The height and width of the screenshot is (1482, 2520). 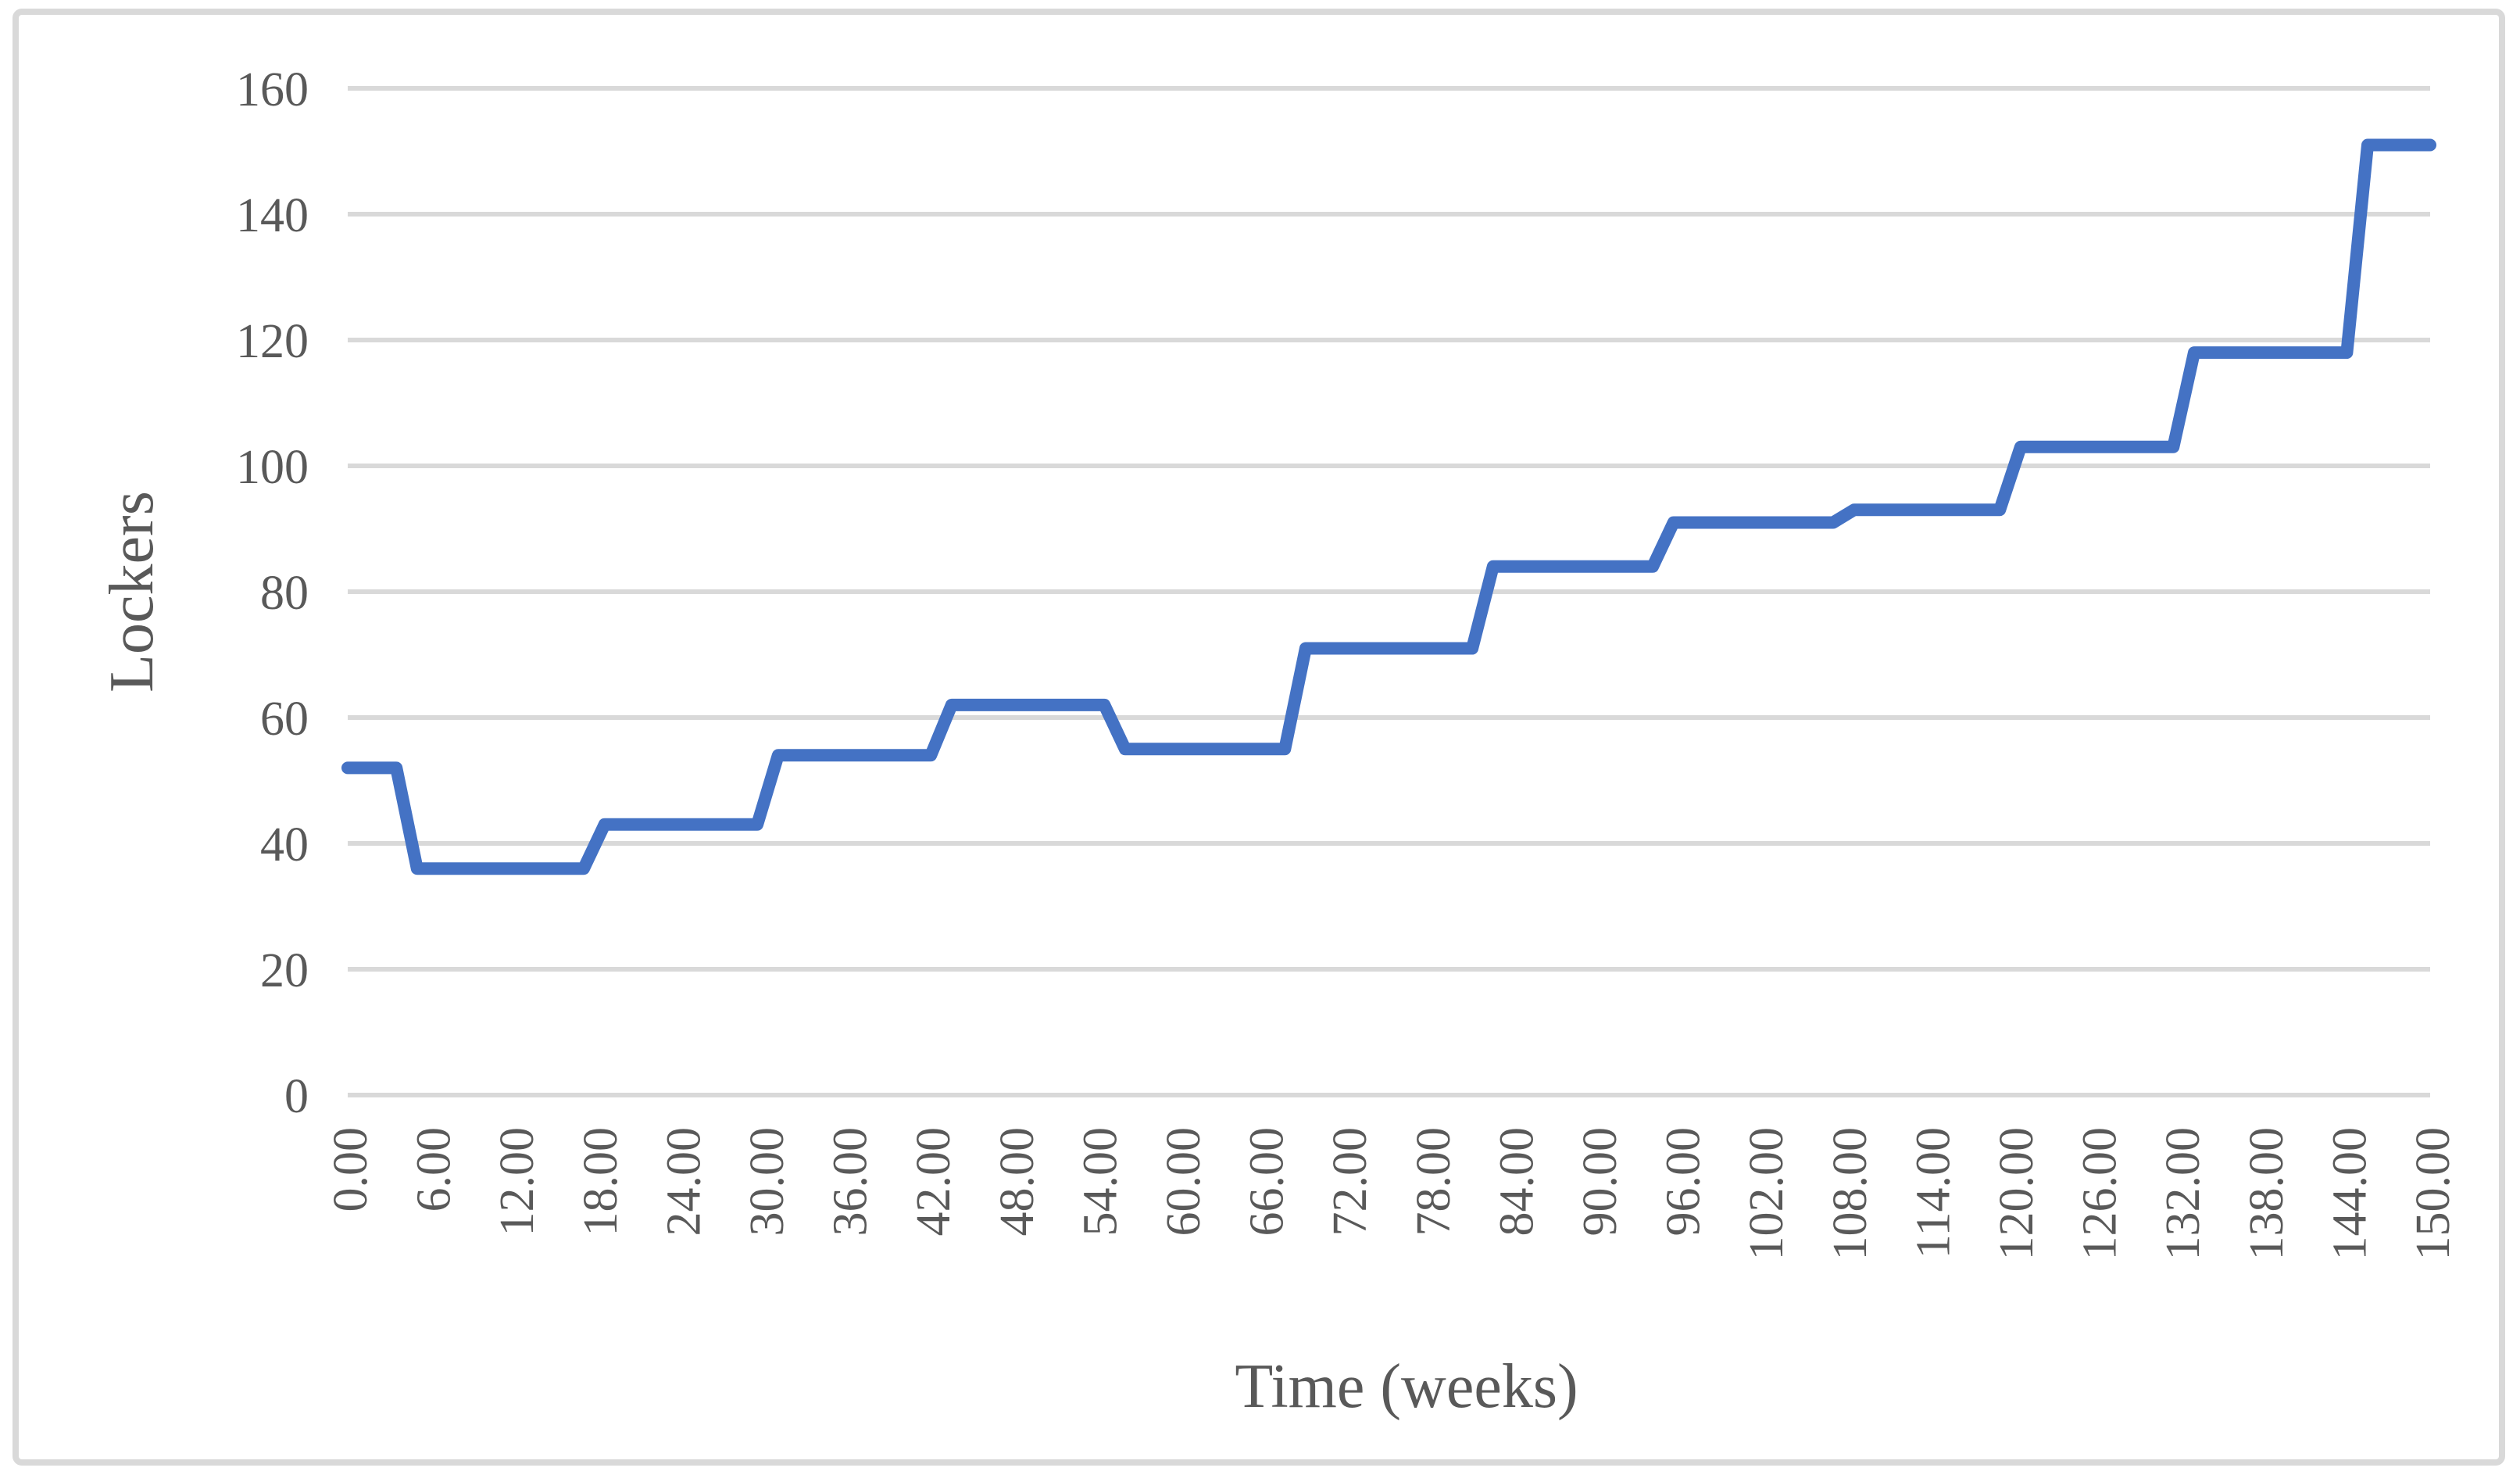 What do you see at coordinates (1683, 1182) in the screenshot?
I see `x-tick-label-96.00: 96.00` at bounding box center [1683, 1182].